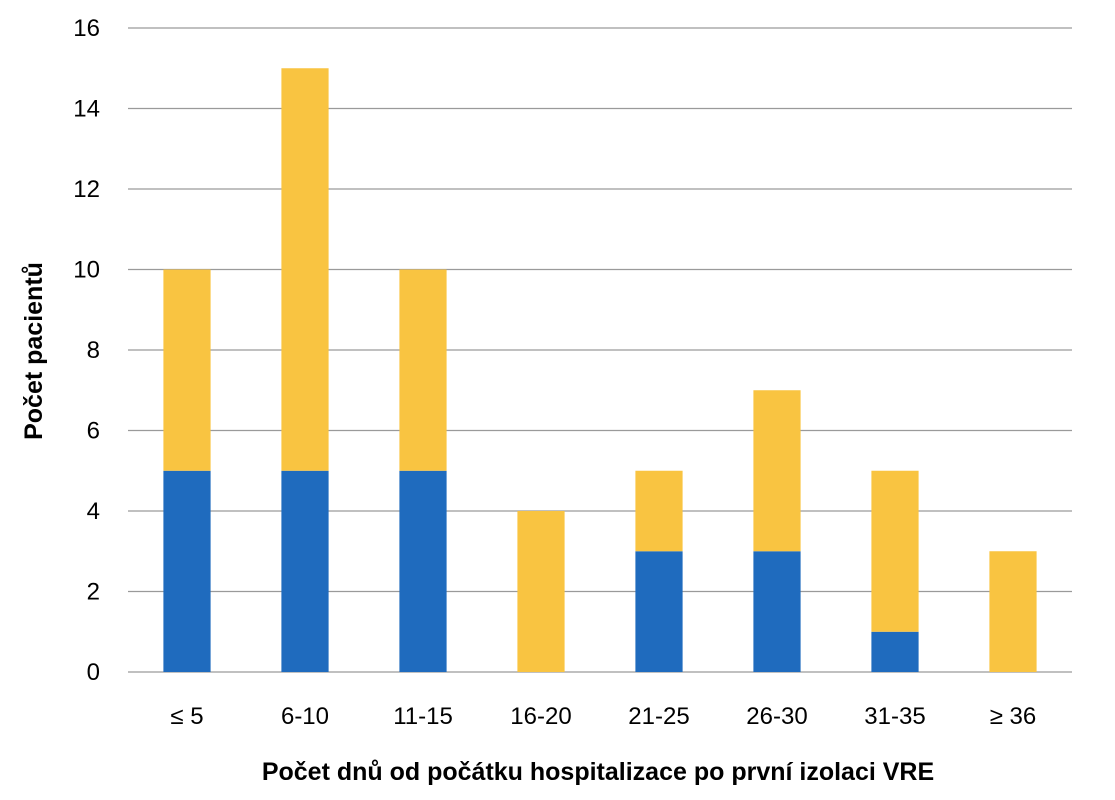  What do you see at coordinates (93, 592) in the screenshot?
I see `y-tick-label-2: 2` at bounding box center [93, 592].